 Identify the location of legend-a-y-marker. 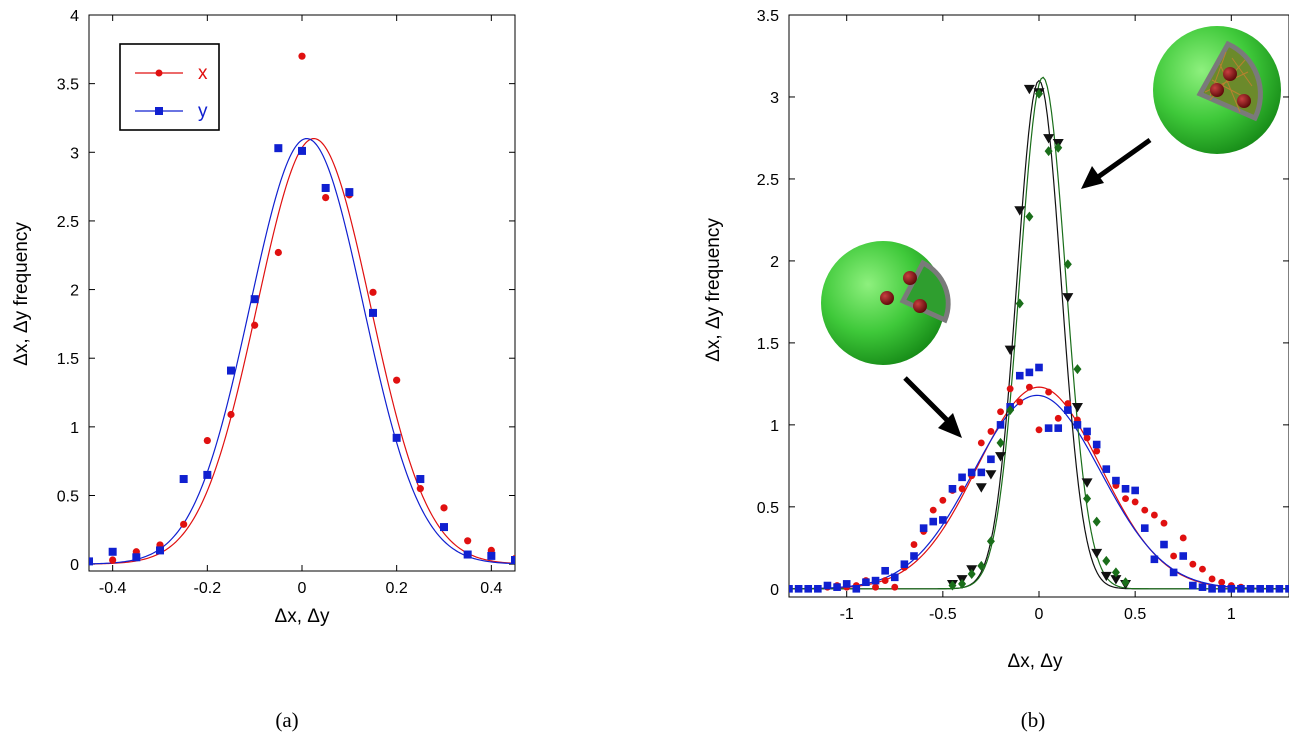
(159, 111).